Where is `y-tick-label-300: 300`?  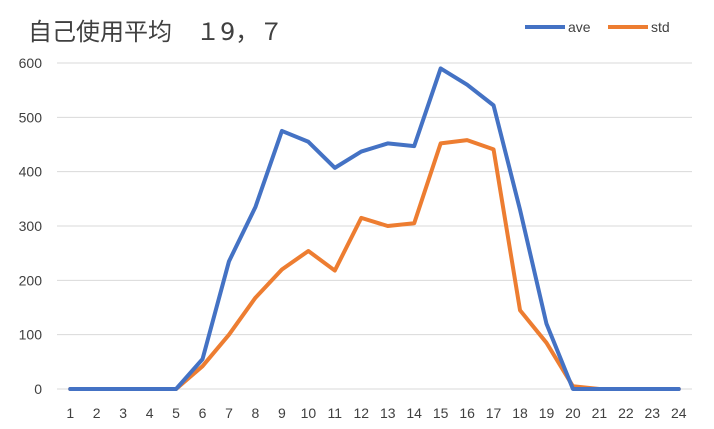
y-tick-label-300: 300 is located at coordinates (31, 226).